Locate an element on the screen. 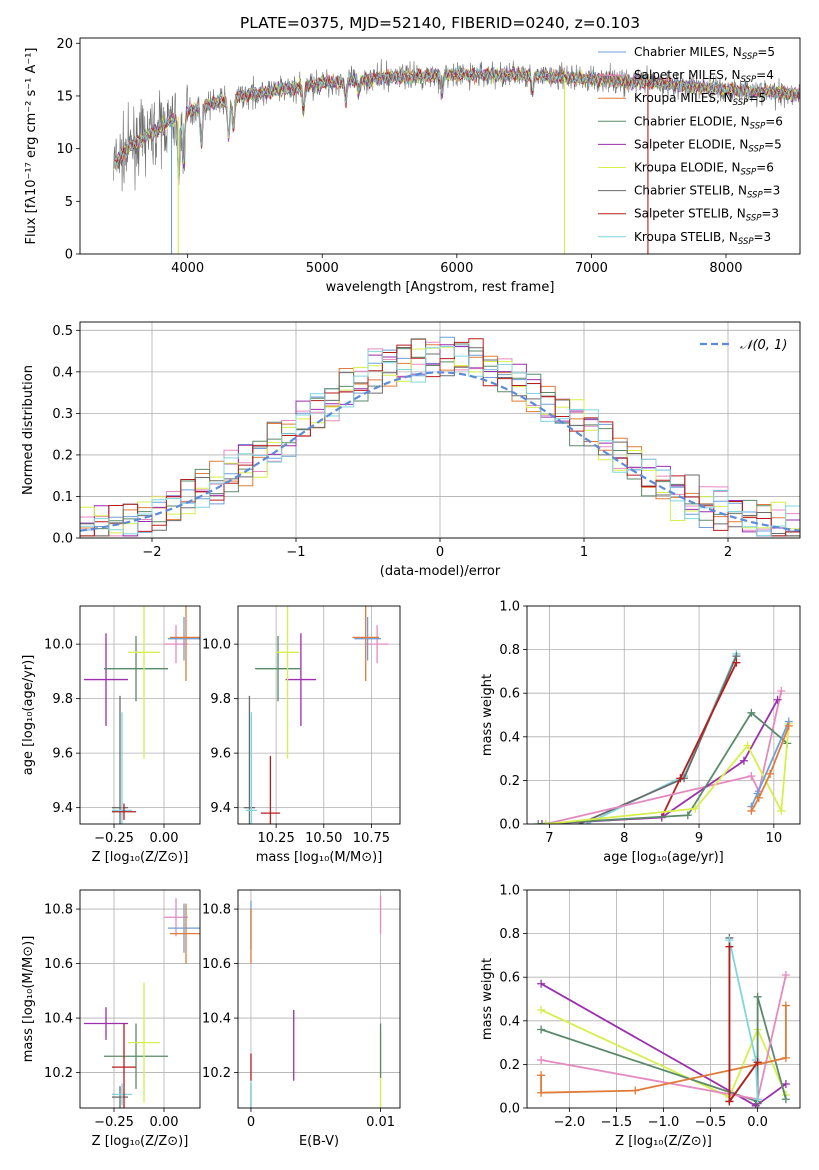  legend-entry: Chabrier ELODIE, NSSP=6 is located at coordinates (708, 122).